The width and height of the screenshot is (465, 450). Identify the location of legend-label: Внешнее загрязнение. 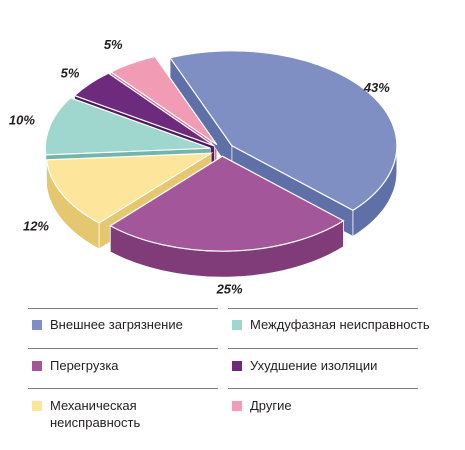
(116, 324).